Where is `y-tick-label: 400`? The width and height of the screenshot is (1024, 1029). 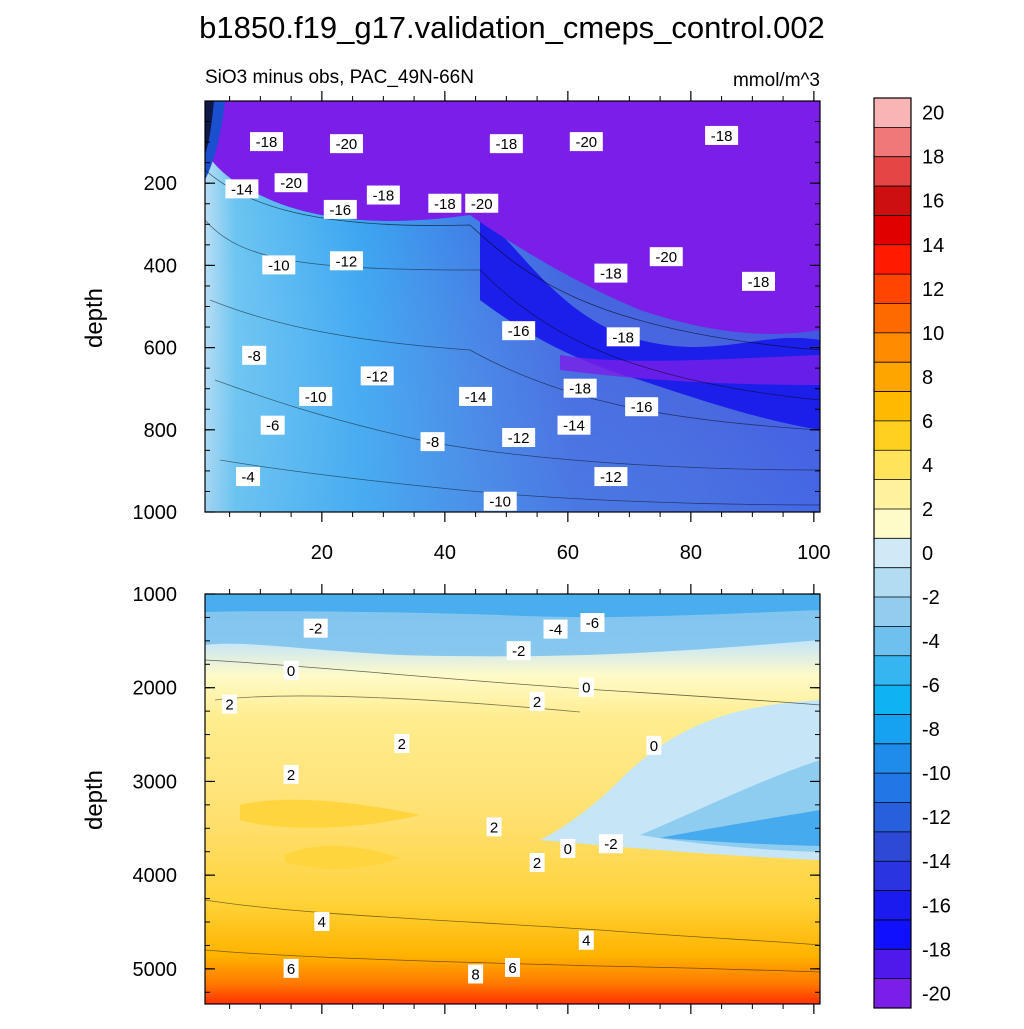 y-tick-label: 400 is located at coordinates (160, 266).